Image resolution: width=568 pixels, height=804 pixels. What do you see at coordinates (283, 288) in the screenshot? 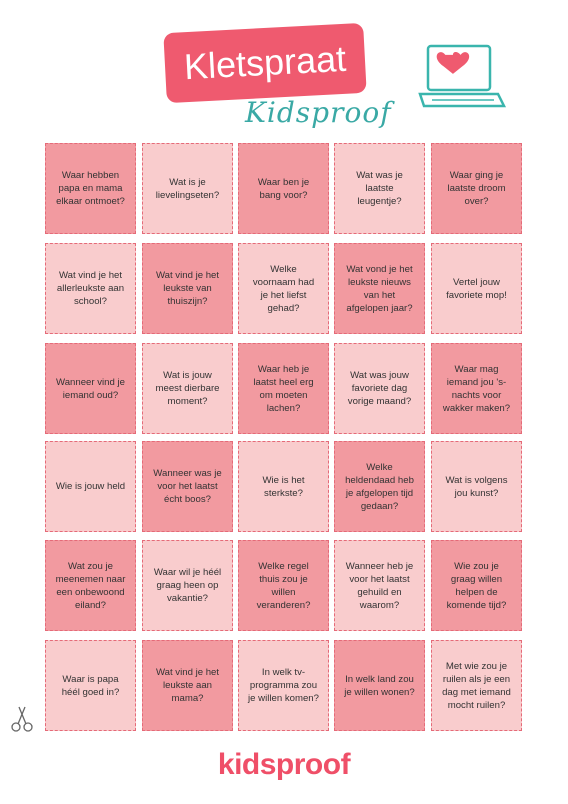
I see `question-card: Welke voornaam had je het liefst gehad?` at bounding box center [283, 288].